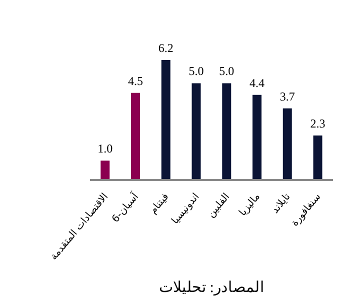 The image size is (345, 308). Describe the element at coordinates (105, 149) in the screenshot. I see `data-label: 1.0` at that location.